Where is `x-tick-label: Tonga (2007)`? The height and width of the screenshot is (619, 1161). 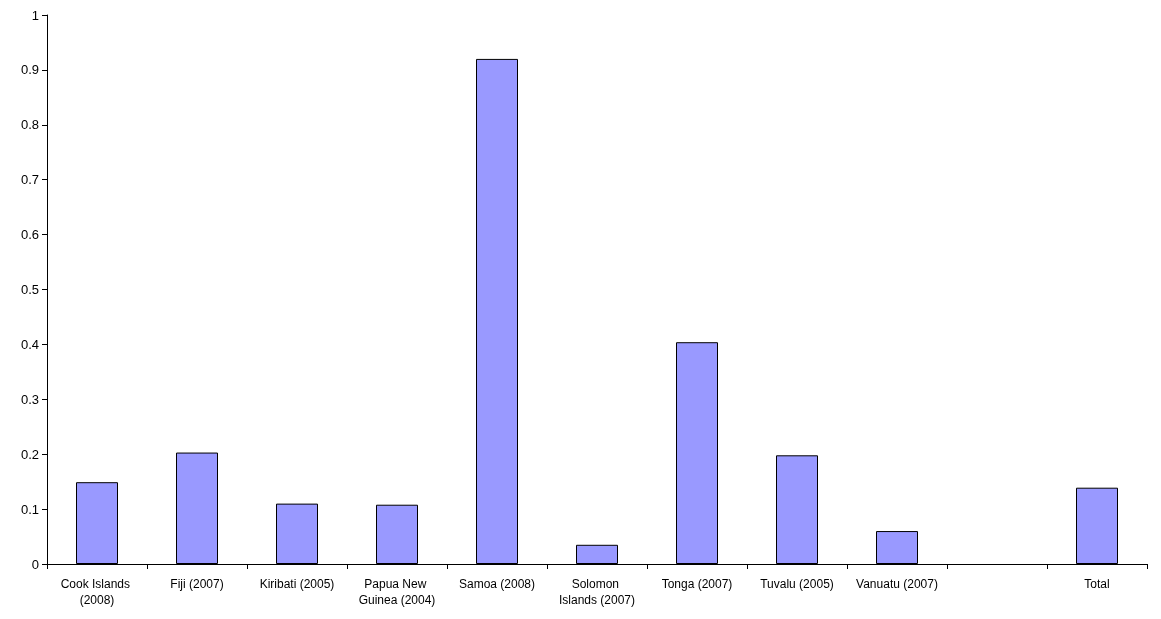
x-tick-label: Tonga (2007) is located at coordinates (697, 584).